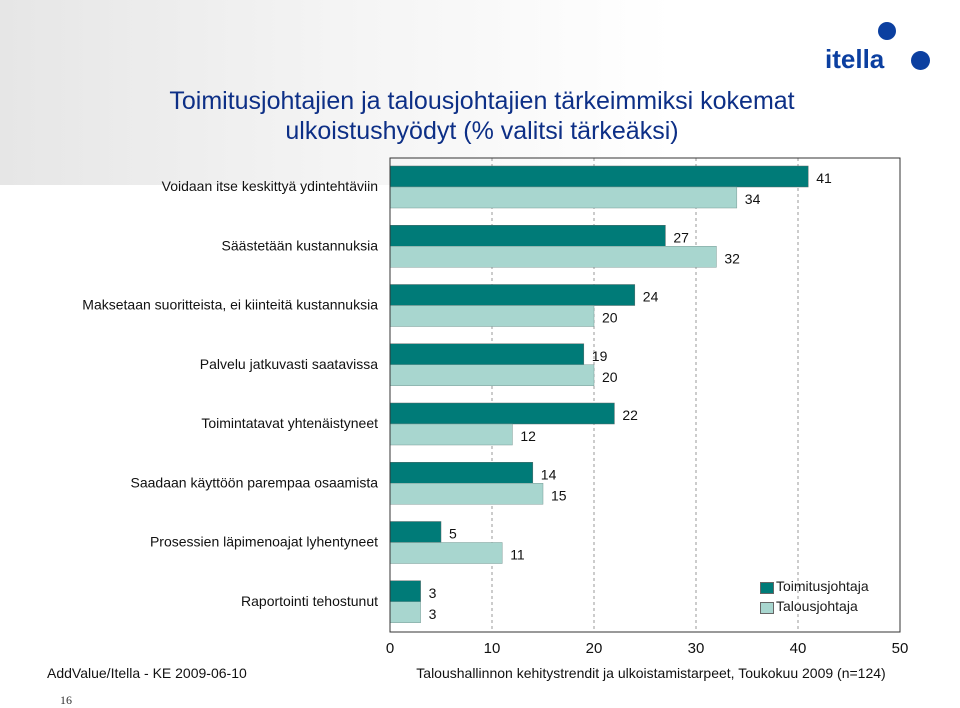  I want to click on data-label-series2: 11, so click(517, 555).